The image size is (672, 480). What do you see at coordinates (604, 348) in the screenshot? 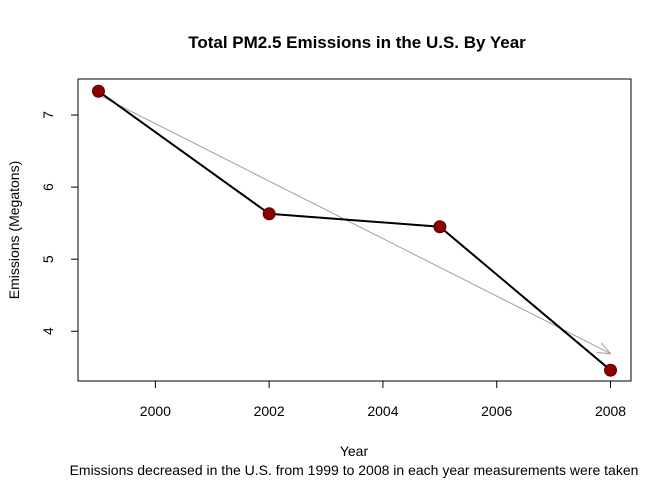
I see `trend-arrow-head` at bounding box center [604, 348].